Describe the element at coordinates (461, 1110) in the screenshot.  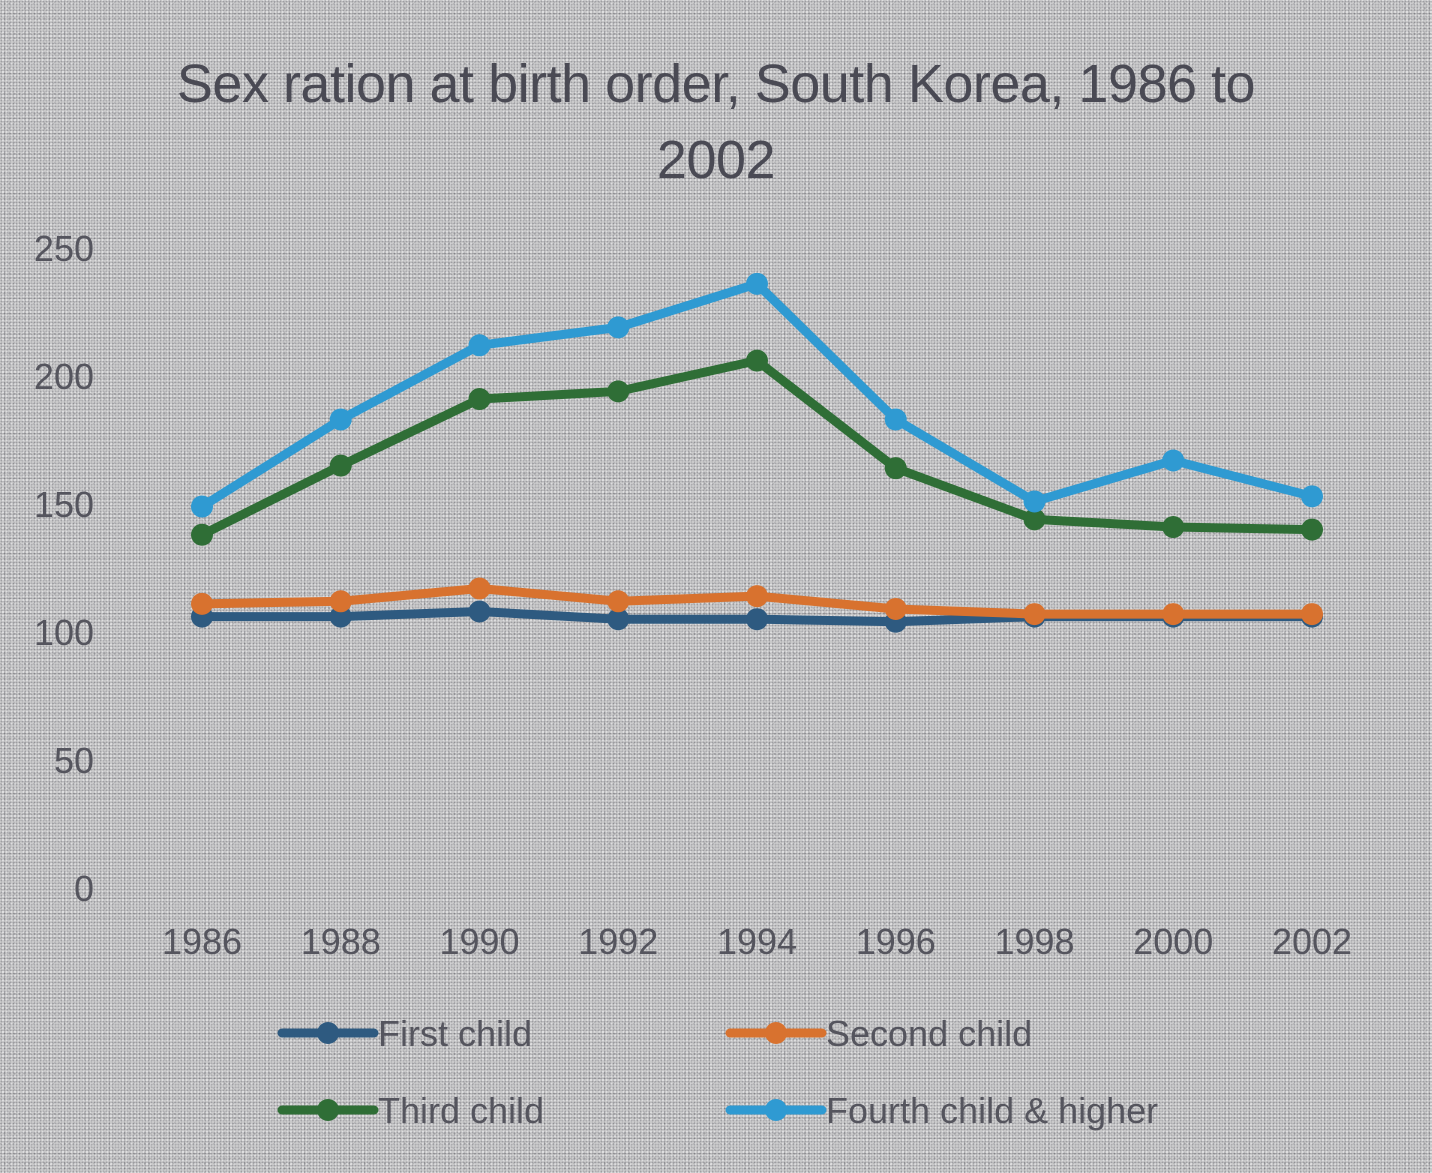
I see `legend-label: Third child` at that location.